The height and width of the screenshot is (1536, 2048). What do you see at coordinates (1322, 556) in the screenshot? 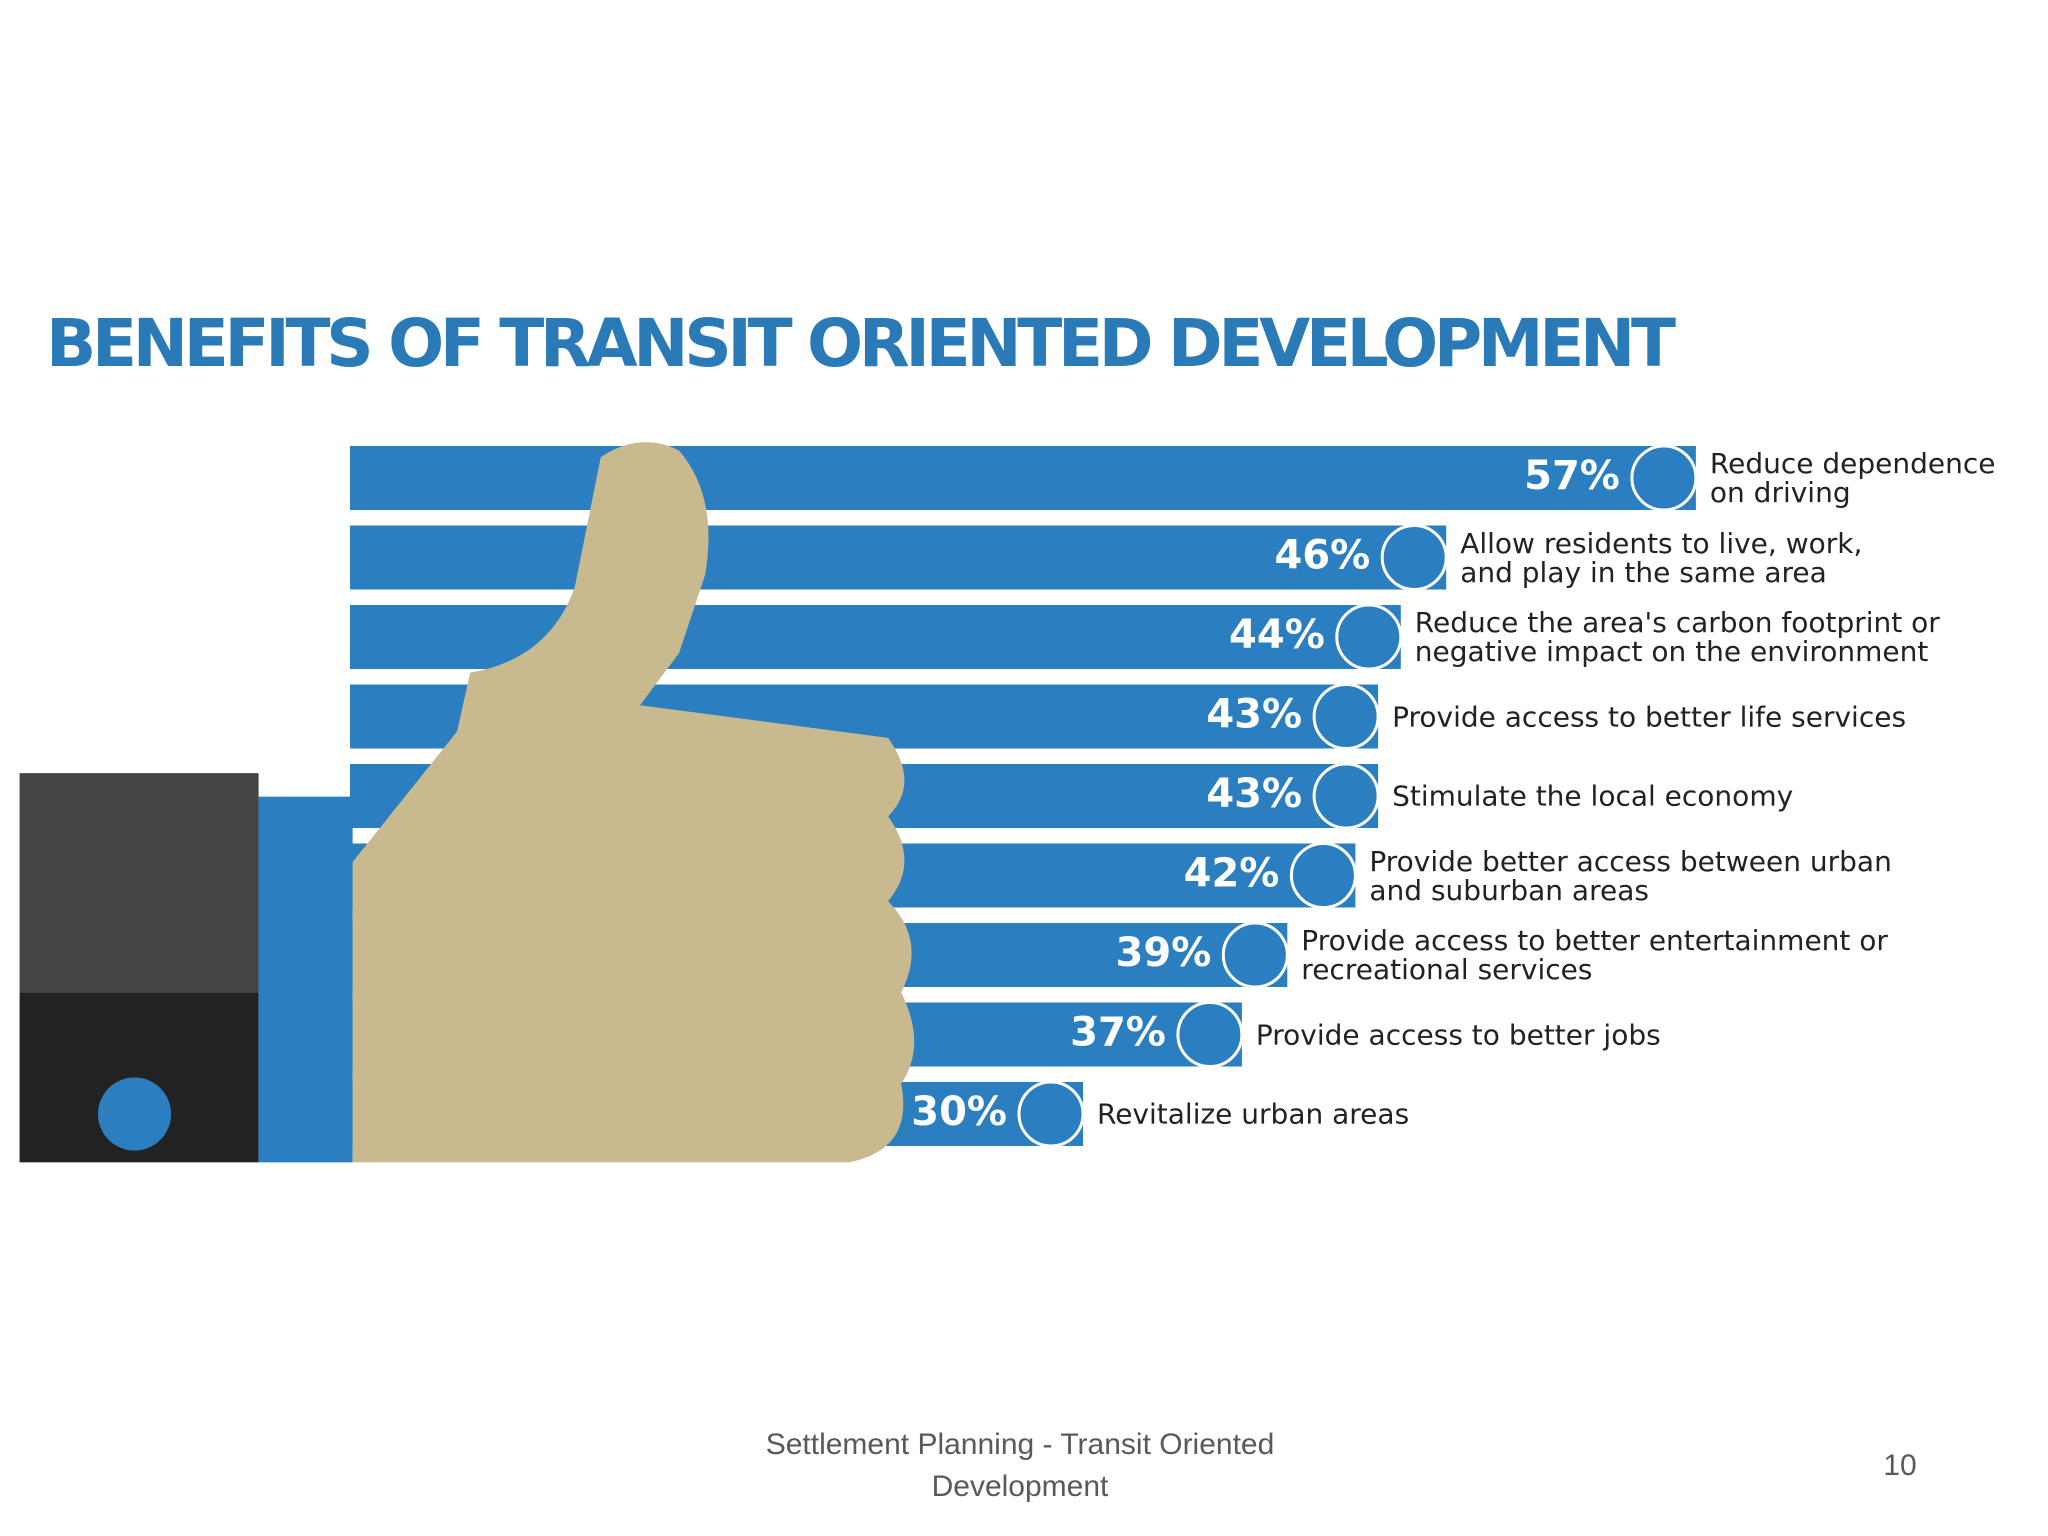
I see `value-label: 46%` at bounding box center [1322, 556].